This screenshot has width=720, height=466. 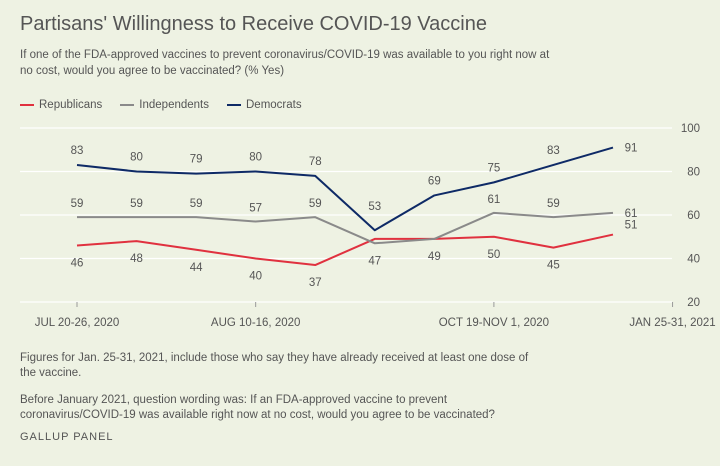 I want to click on data-label-democrats-4: 78, so click(x=315, y=162).